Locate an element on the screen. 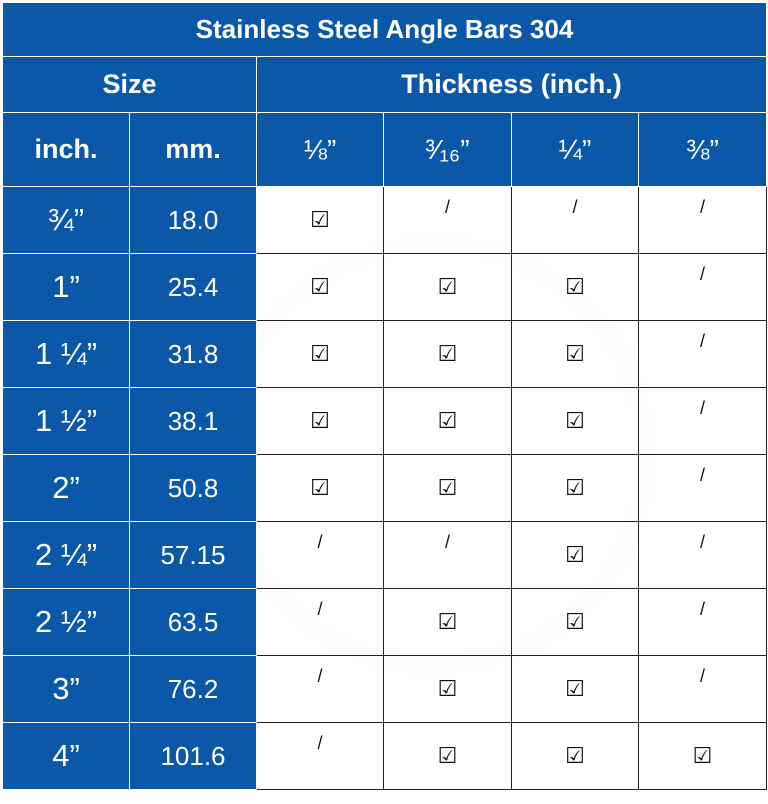  table-row: 1 ½” 38.1 ☑ ☑ ☑ / is located at coordinates (385, 421).